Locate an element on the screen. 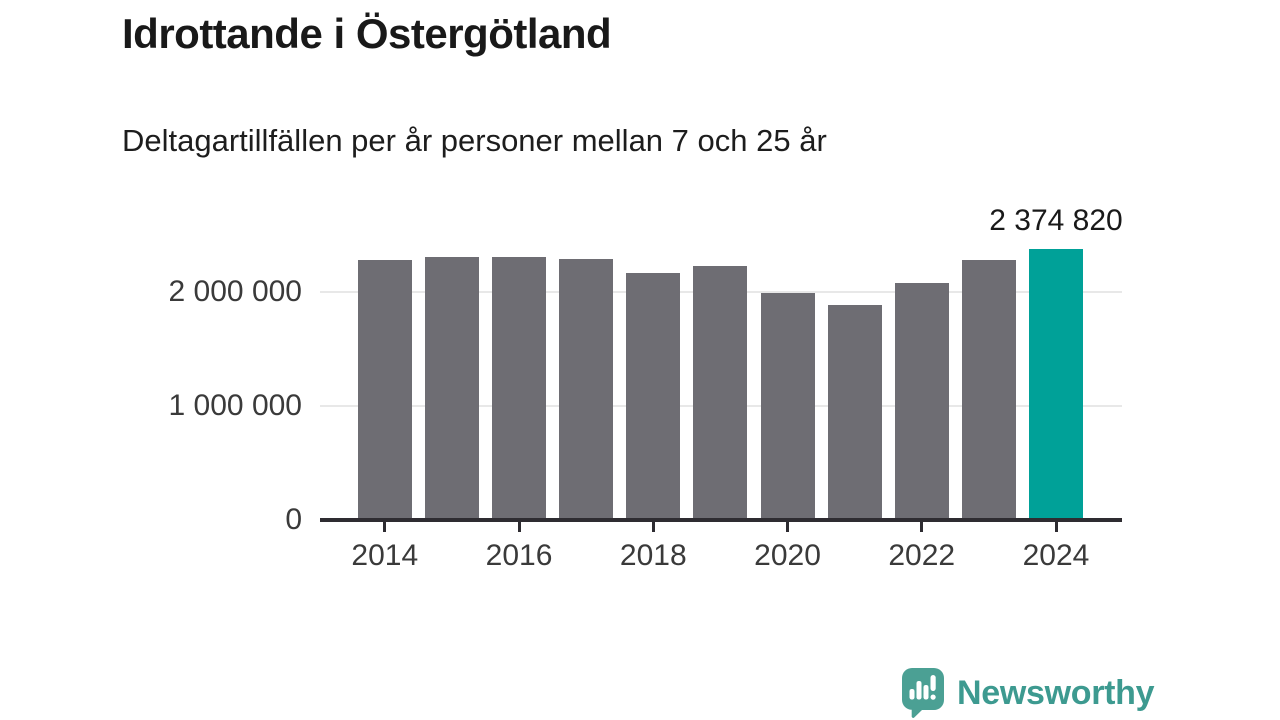 This screenshot has width=1280, height=720. x-axis-tick-label: 2020 is located at coordinates (787, 555).